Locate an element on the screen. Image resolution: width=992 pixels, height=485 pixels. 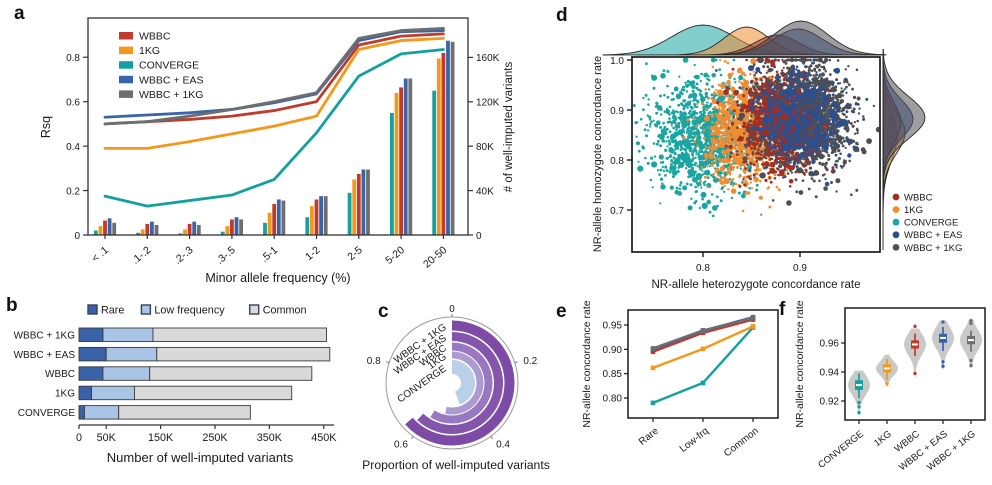
svg-text: .3-.5 is located at coordinates (226, 255).